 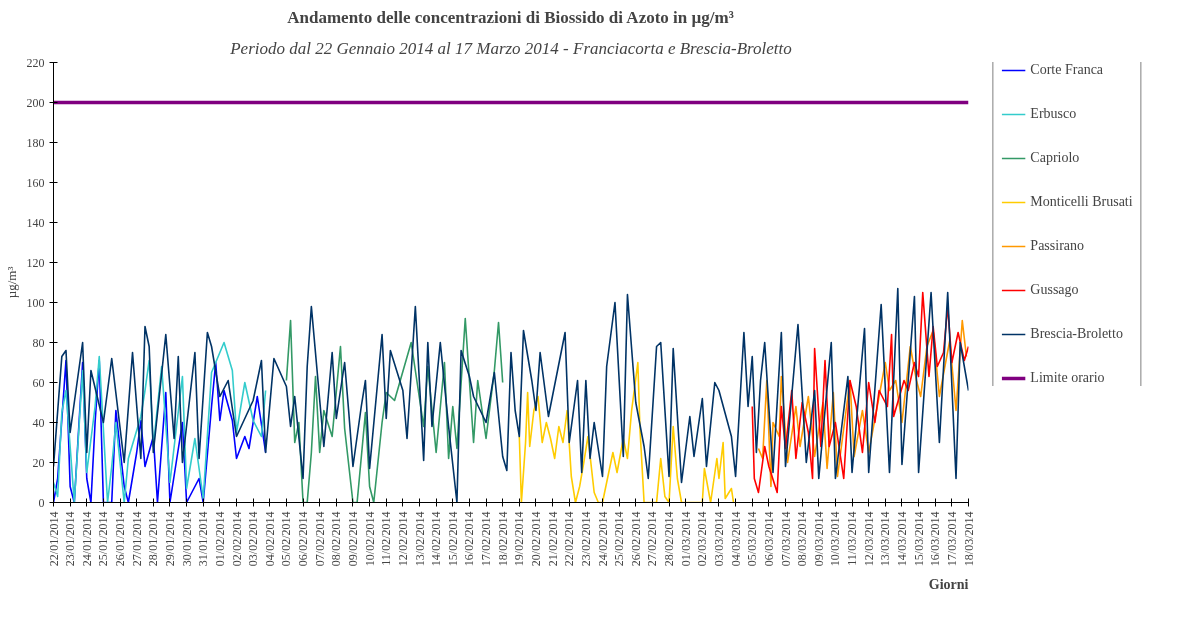 I want to click on x-tick-label: 28/02/2014, so click(x=669, y=539).